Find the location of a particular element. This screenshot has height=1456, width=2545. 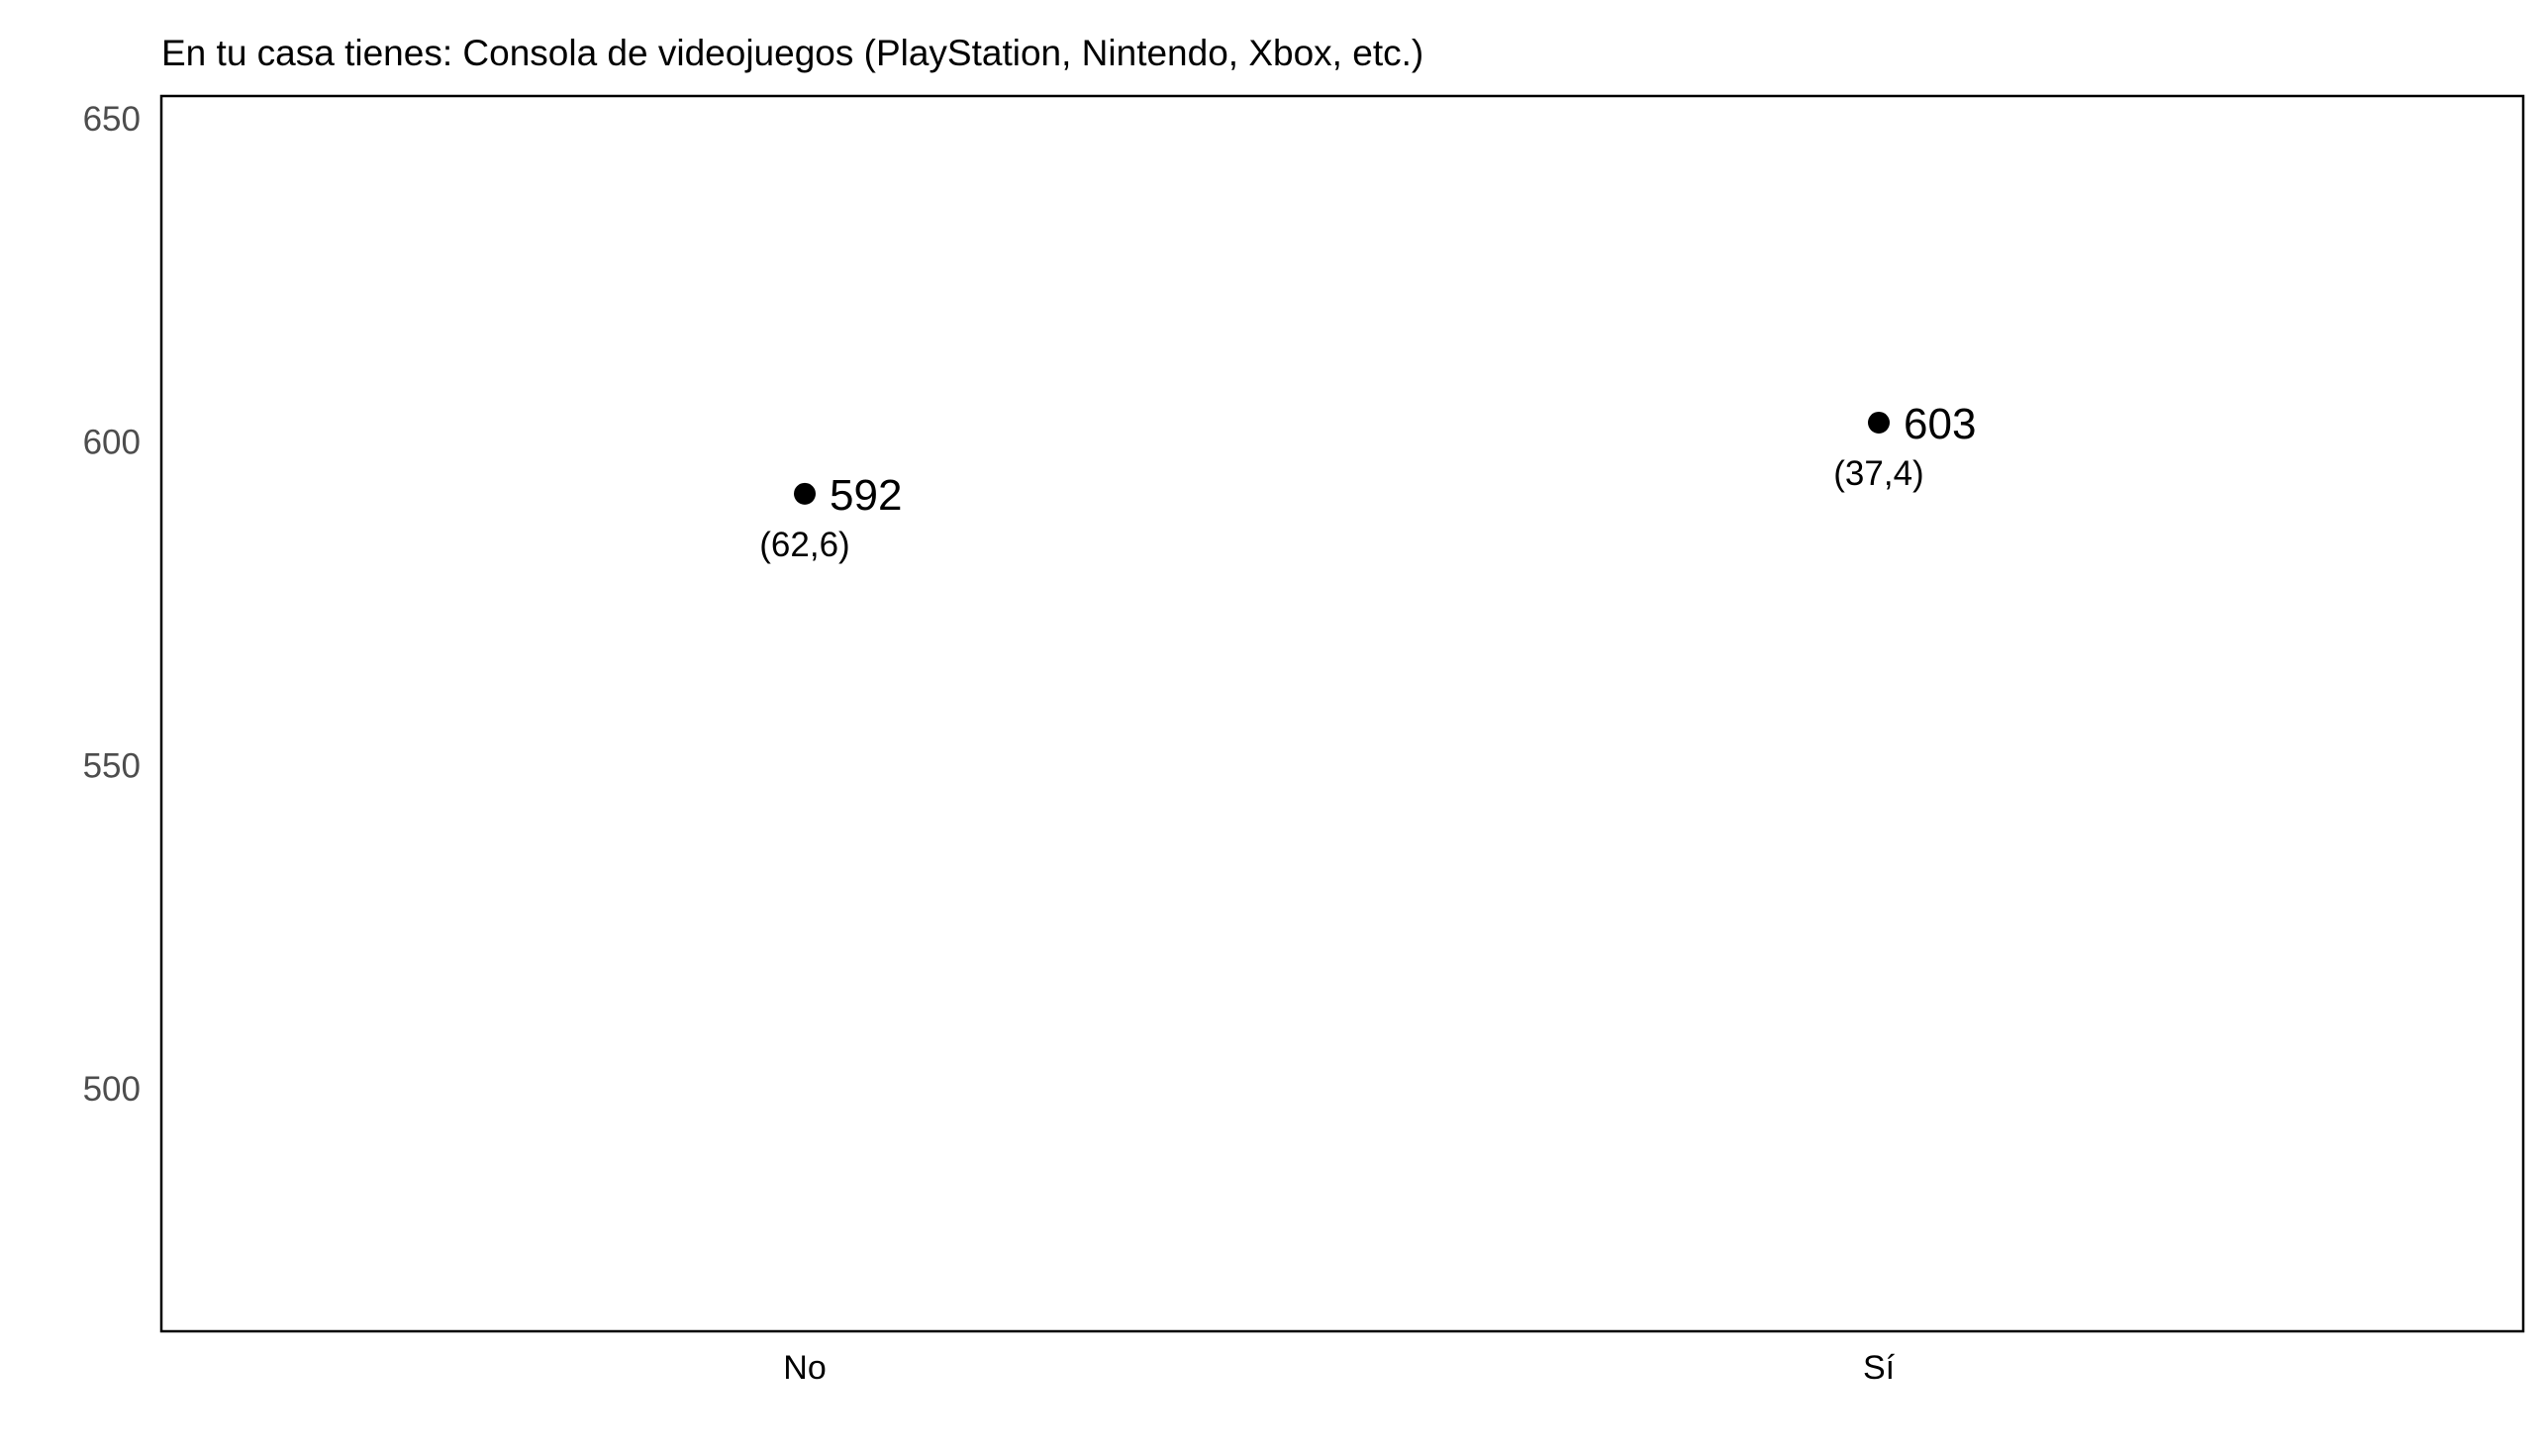

data-points: 592 (62,6) 603 (37,4) is located at coordinates (1367, 482).